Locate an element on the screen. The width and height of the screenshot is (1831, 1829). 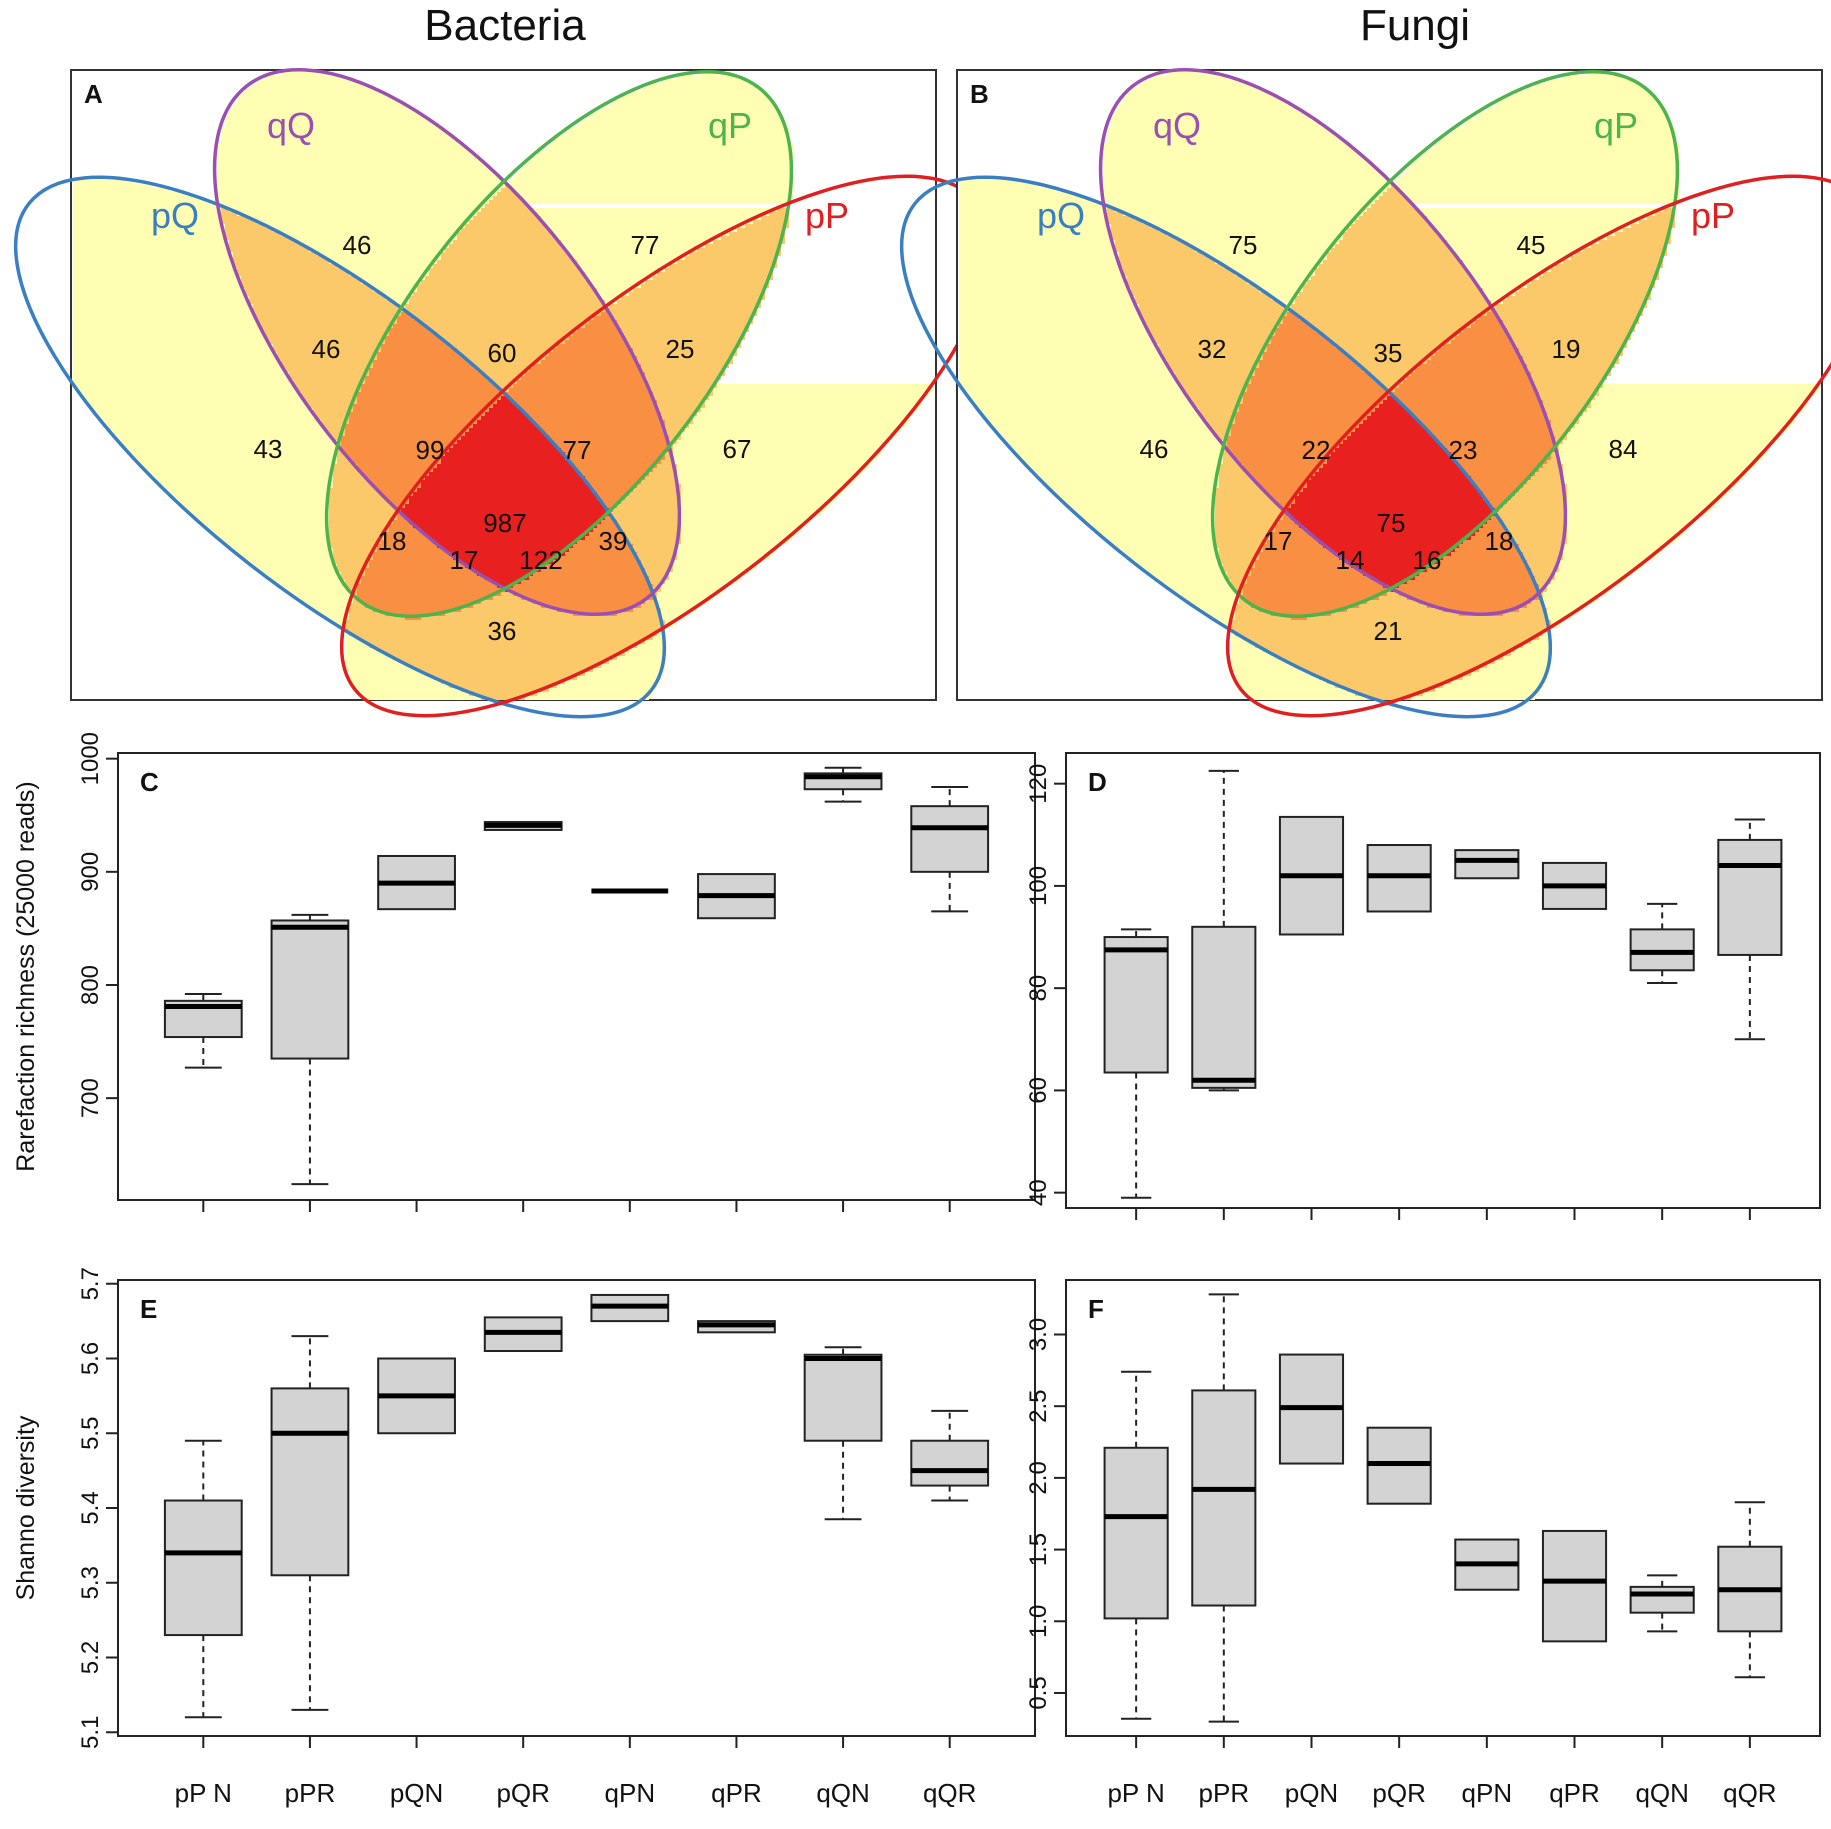
y-tick-label: 60 is located at coordinates (1038, 1090).